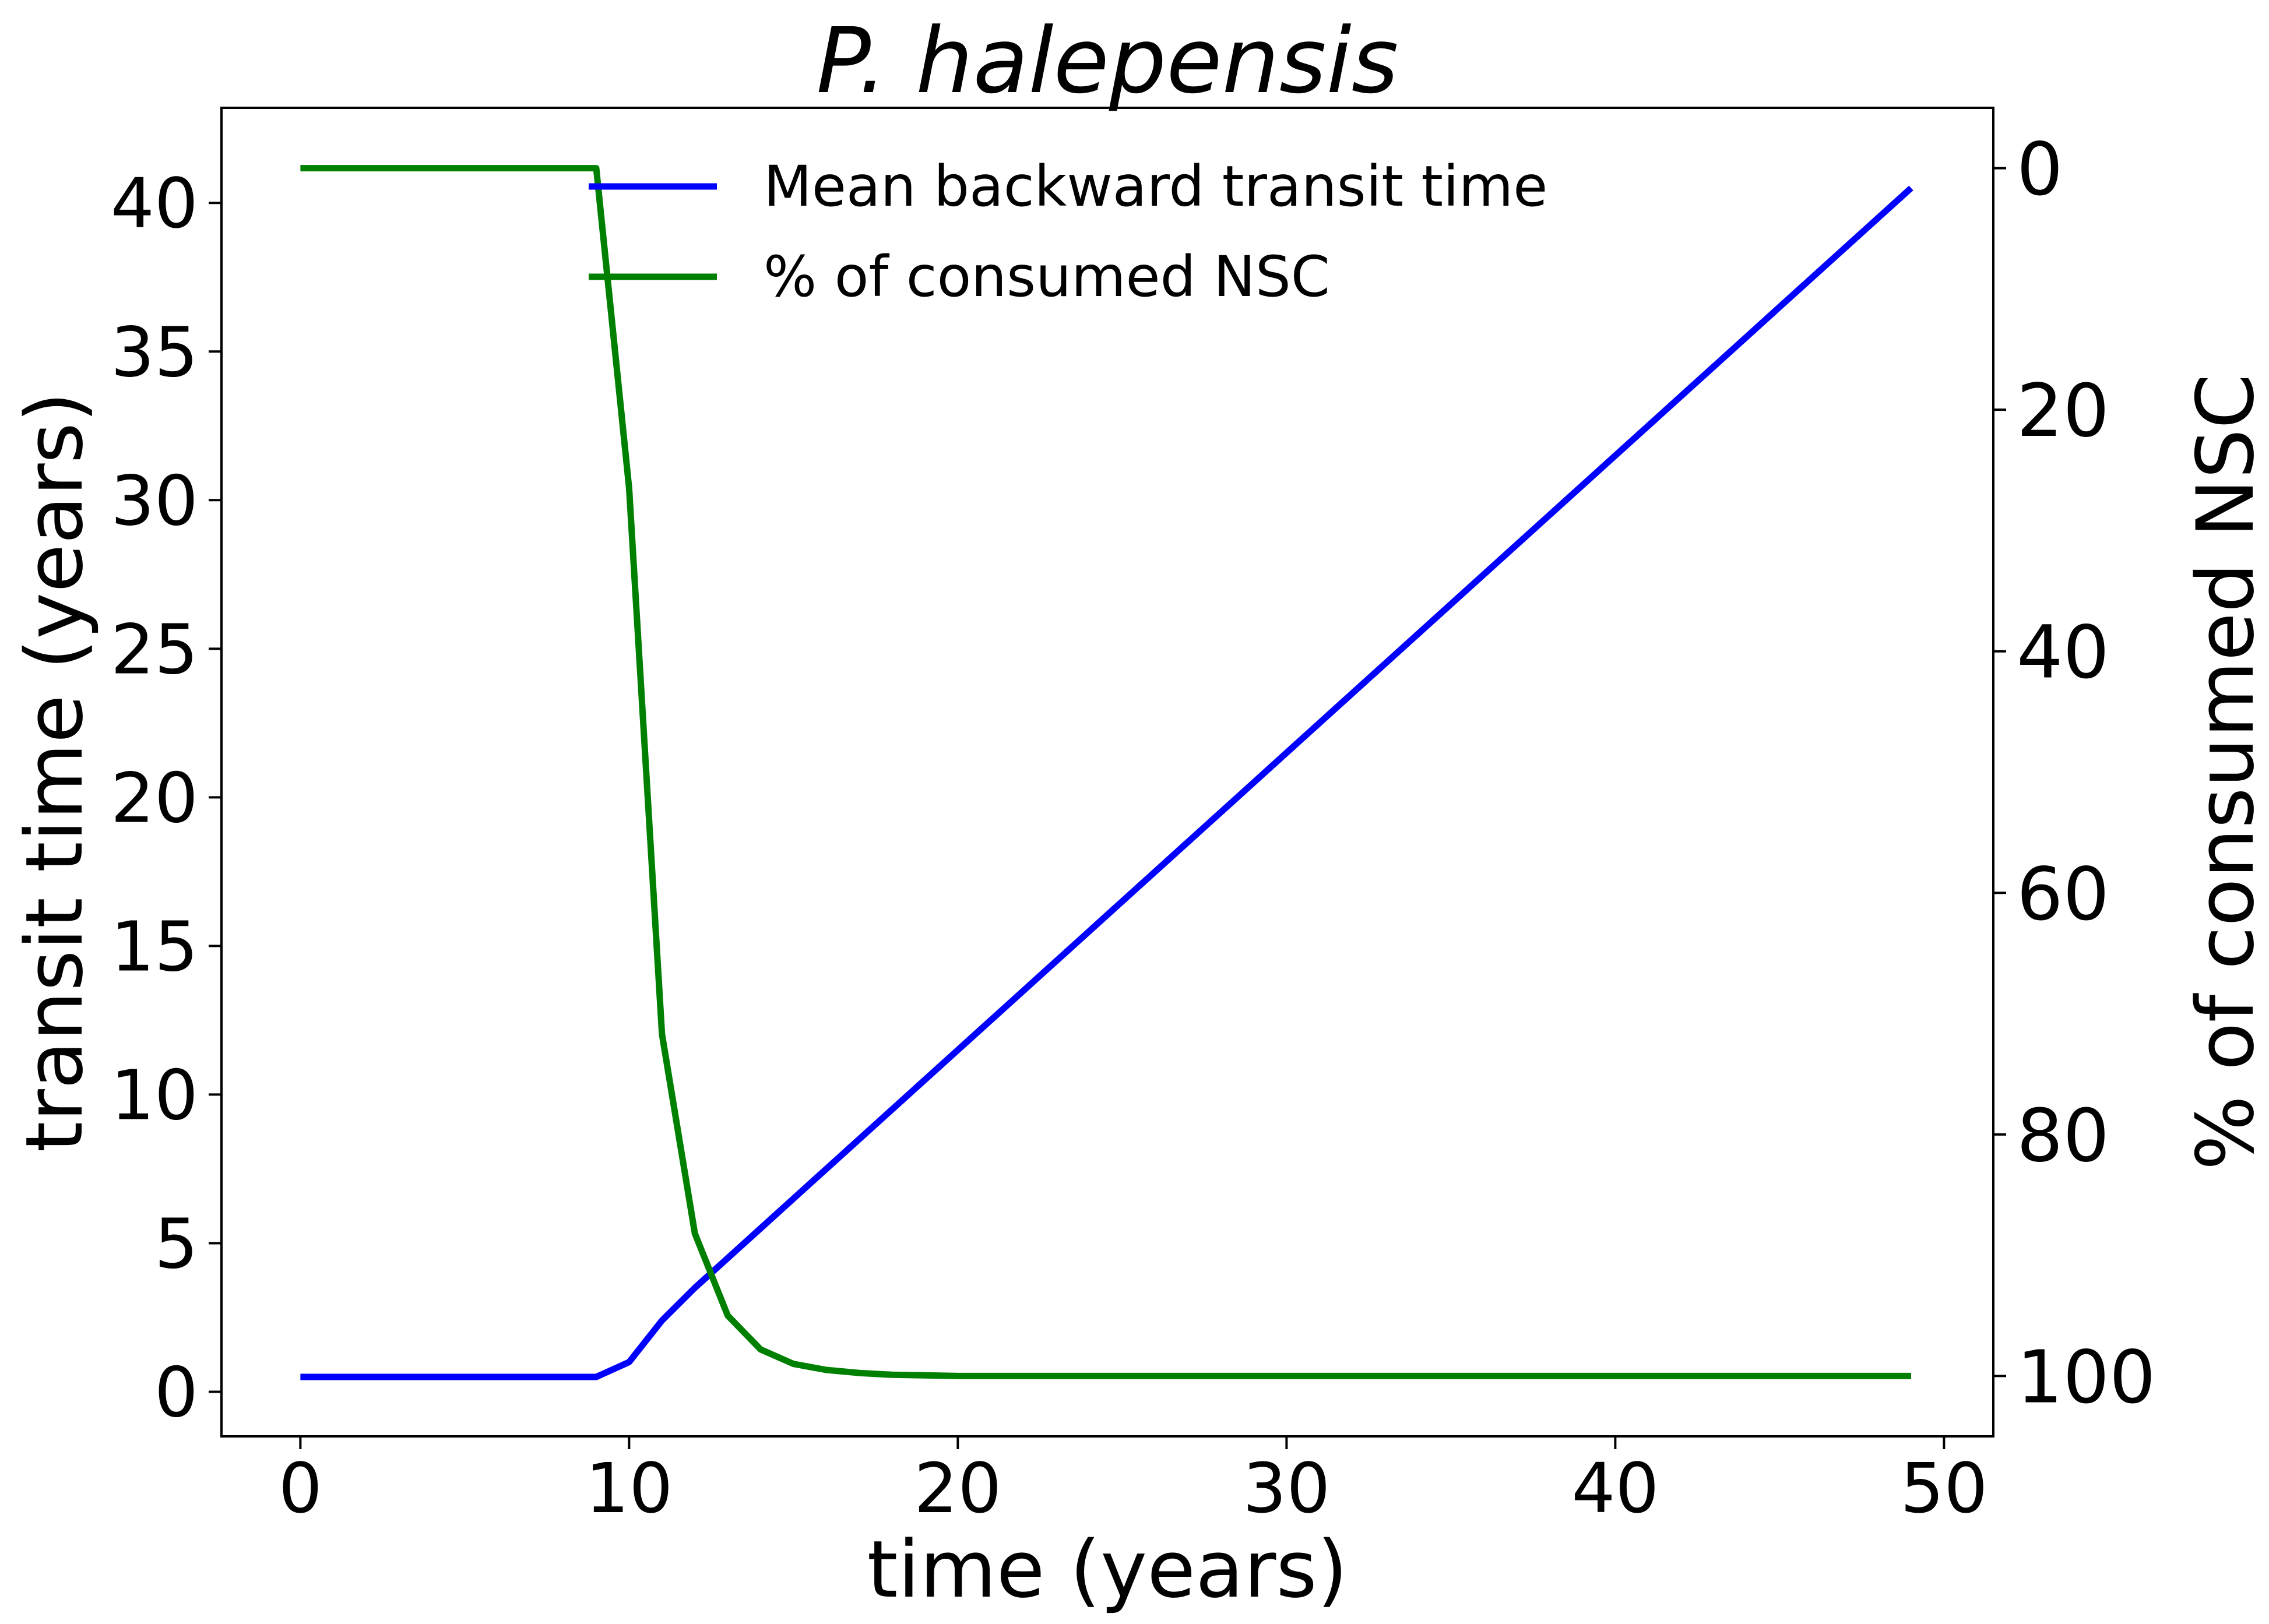 This screenshot has height=1624, width=2269. Describe the element at coordinates (1286, 1488) in the screenshot. I see `x-tick-label: 30` at that location.